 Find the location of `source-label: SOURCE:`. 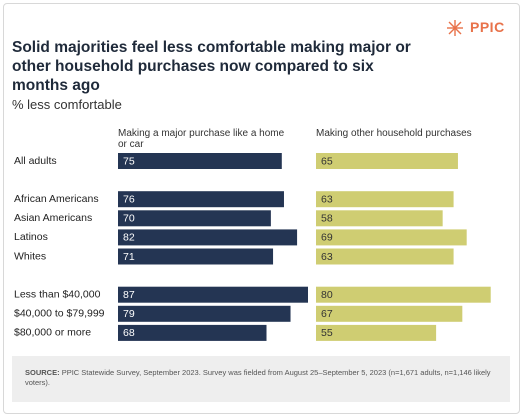

source-label: SOURCE: is located at coordinates (42, 372).